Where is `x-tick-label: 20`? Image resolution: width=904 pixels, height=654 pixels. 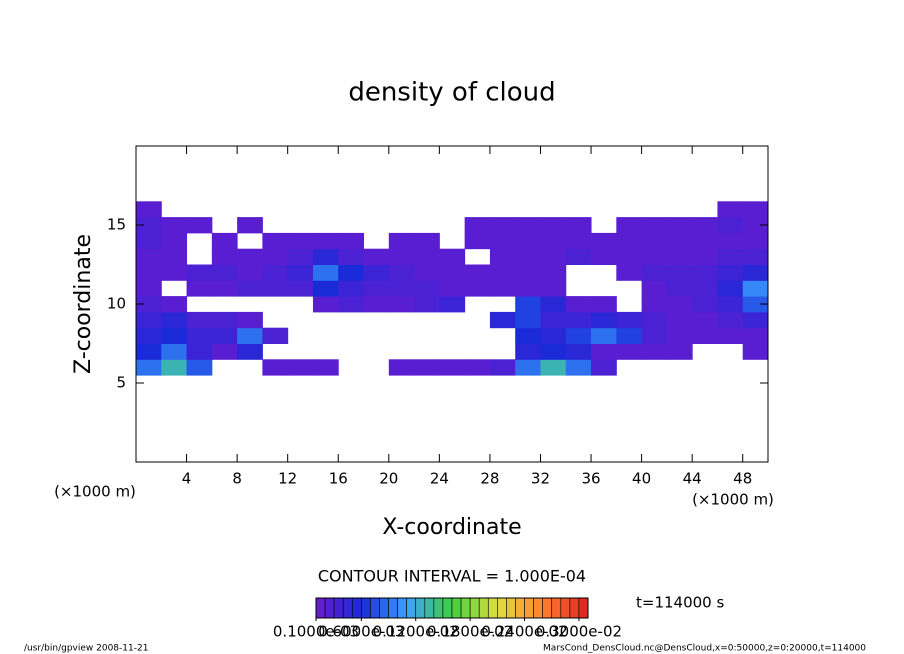 x-tick-label: 20 is located at coordinates (388, 479).